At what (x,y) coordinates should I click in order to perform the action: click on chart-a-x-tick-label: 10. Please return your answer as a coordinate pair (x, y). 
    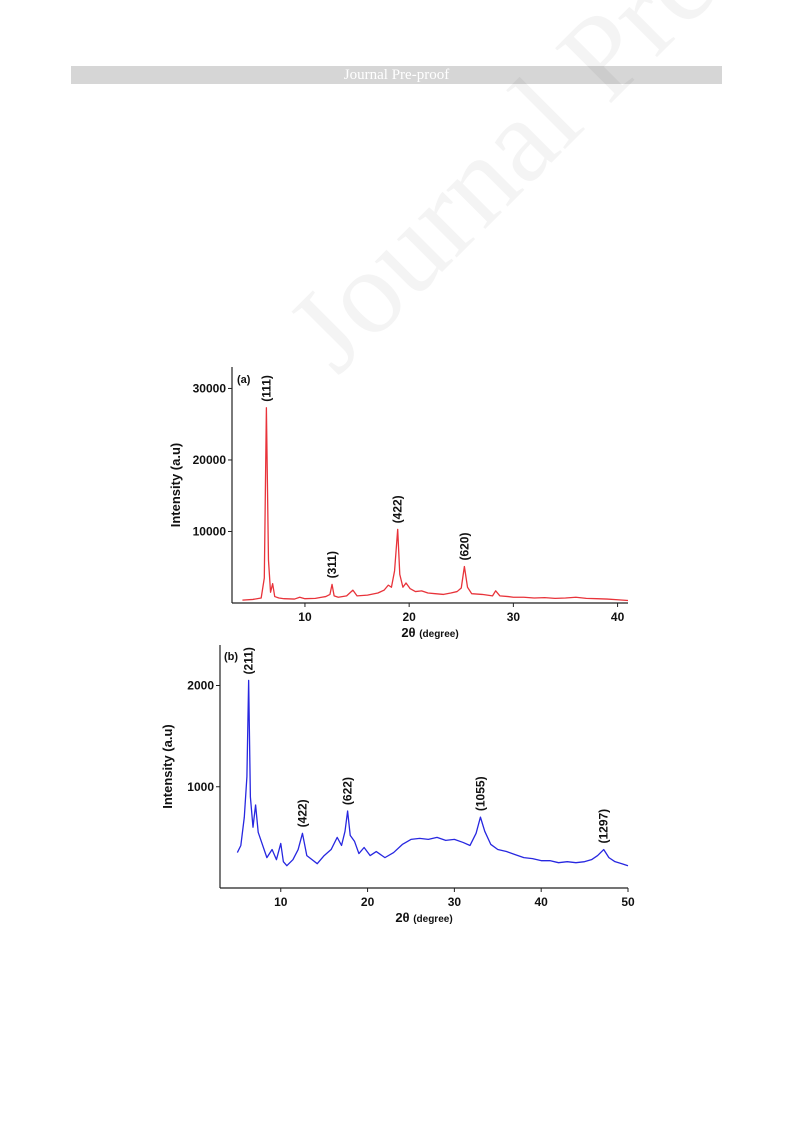
    Looking at the image, I should click on (305, 617).